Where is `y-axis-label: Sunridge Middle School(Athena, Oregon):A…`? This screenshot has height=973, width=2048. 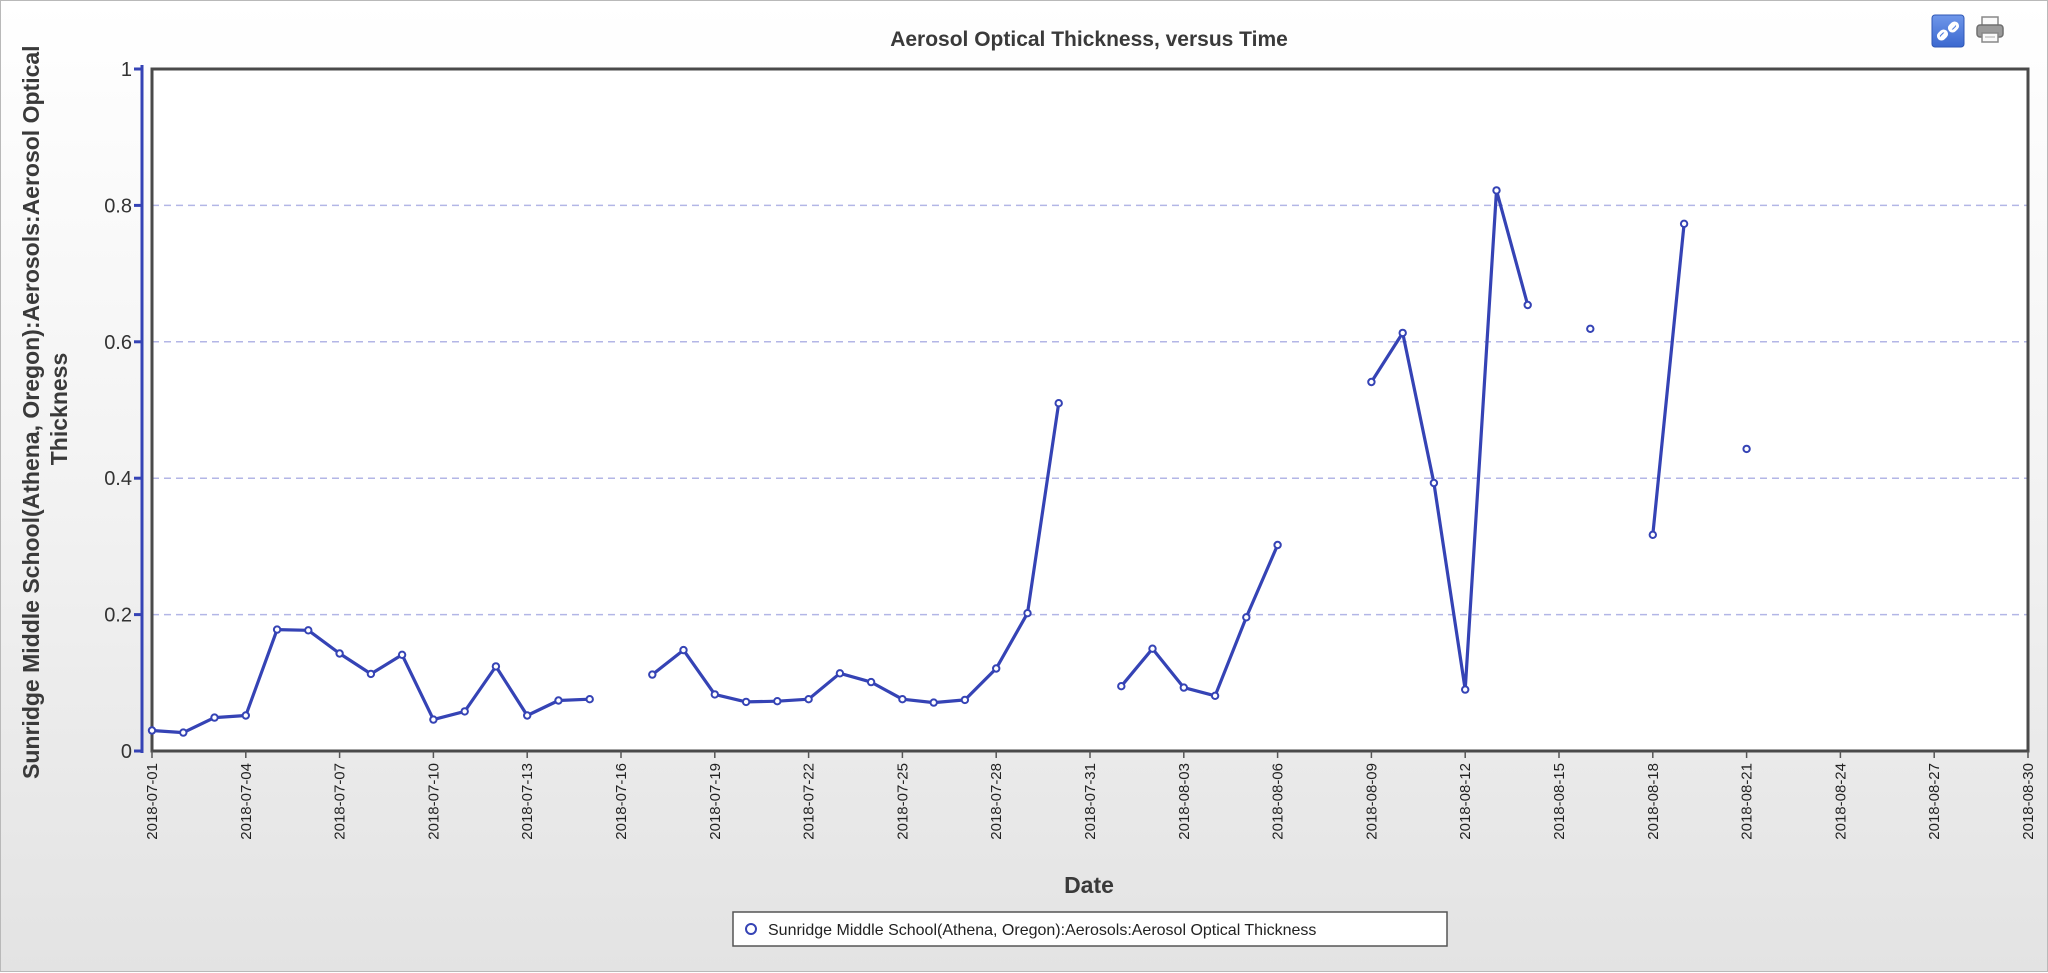 y-axis-label: Sunridge Middle School(Athena, Oregon):A… is located at coordinates (45, 409).